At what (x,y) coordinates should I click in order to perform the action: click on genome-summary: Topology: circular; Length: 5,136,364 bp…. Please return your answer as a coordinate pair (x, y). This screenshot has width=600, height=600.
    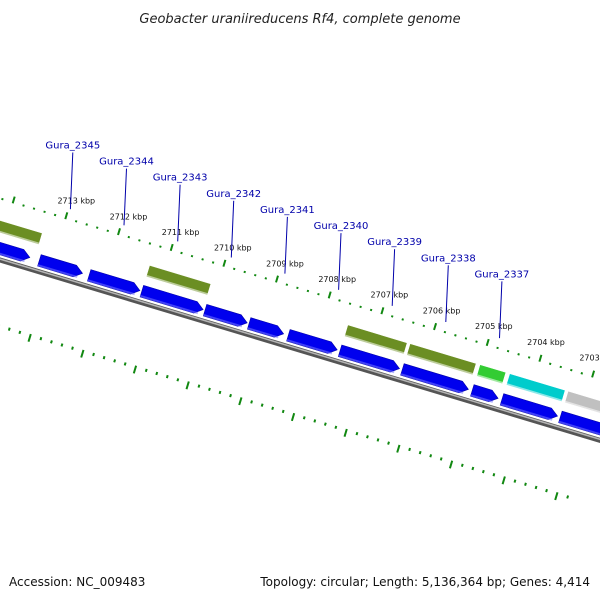
    Looking at the image, I should click on (424, 582).